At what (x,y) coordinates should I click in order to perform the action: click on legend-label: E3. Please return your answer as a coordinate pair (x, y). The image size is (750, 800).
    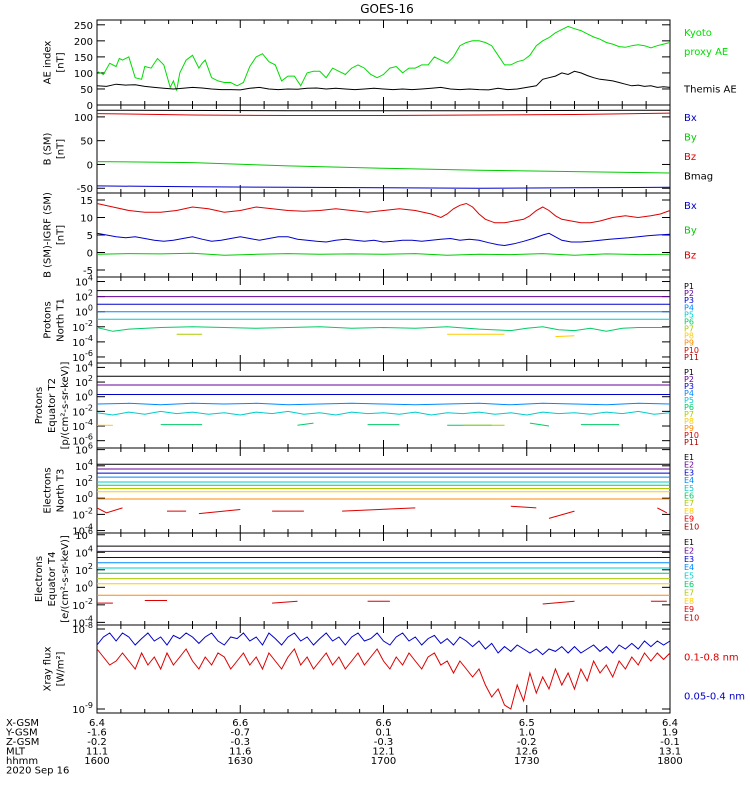
    Looking at the image, I should click on (689, 559).